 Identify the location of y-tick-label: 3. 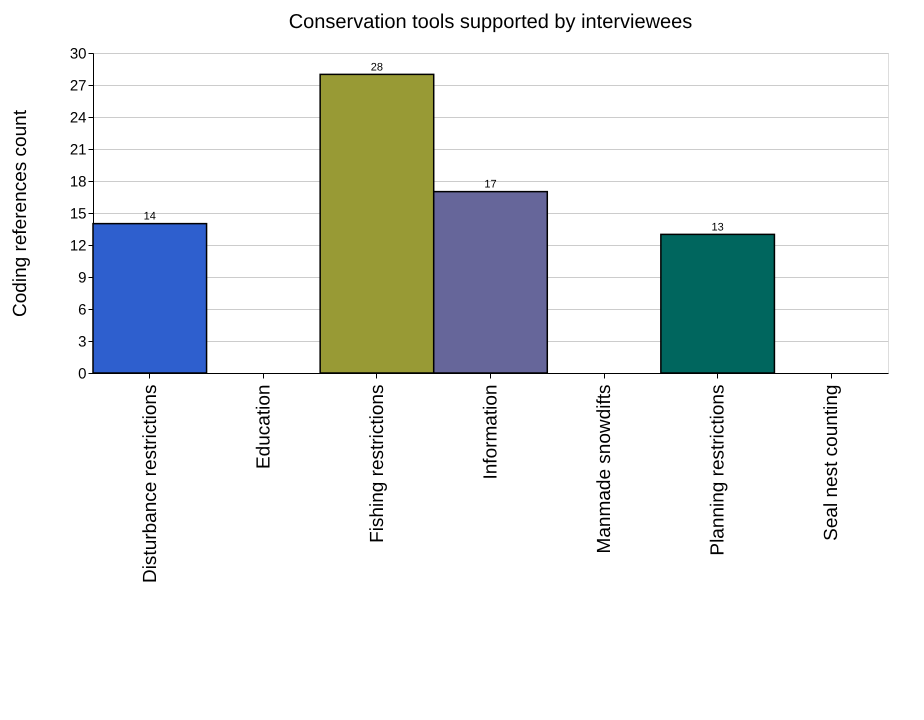
(82, 342).